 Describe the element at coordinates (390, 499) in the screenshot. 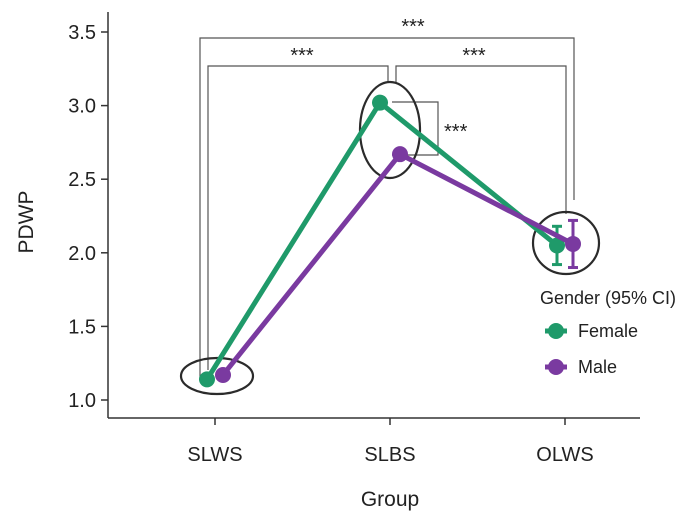

I see `x-axis-title: Group` at that location.